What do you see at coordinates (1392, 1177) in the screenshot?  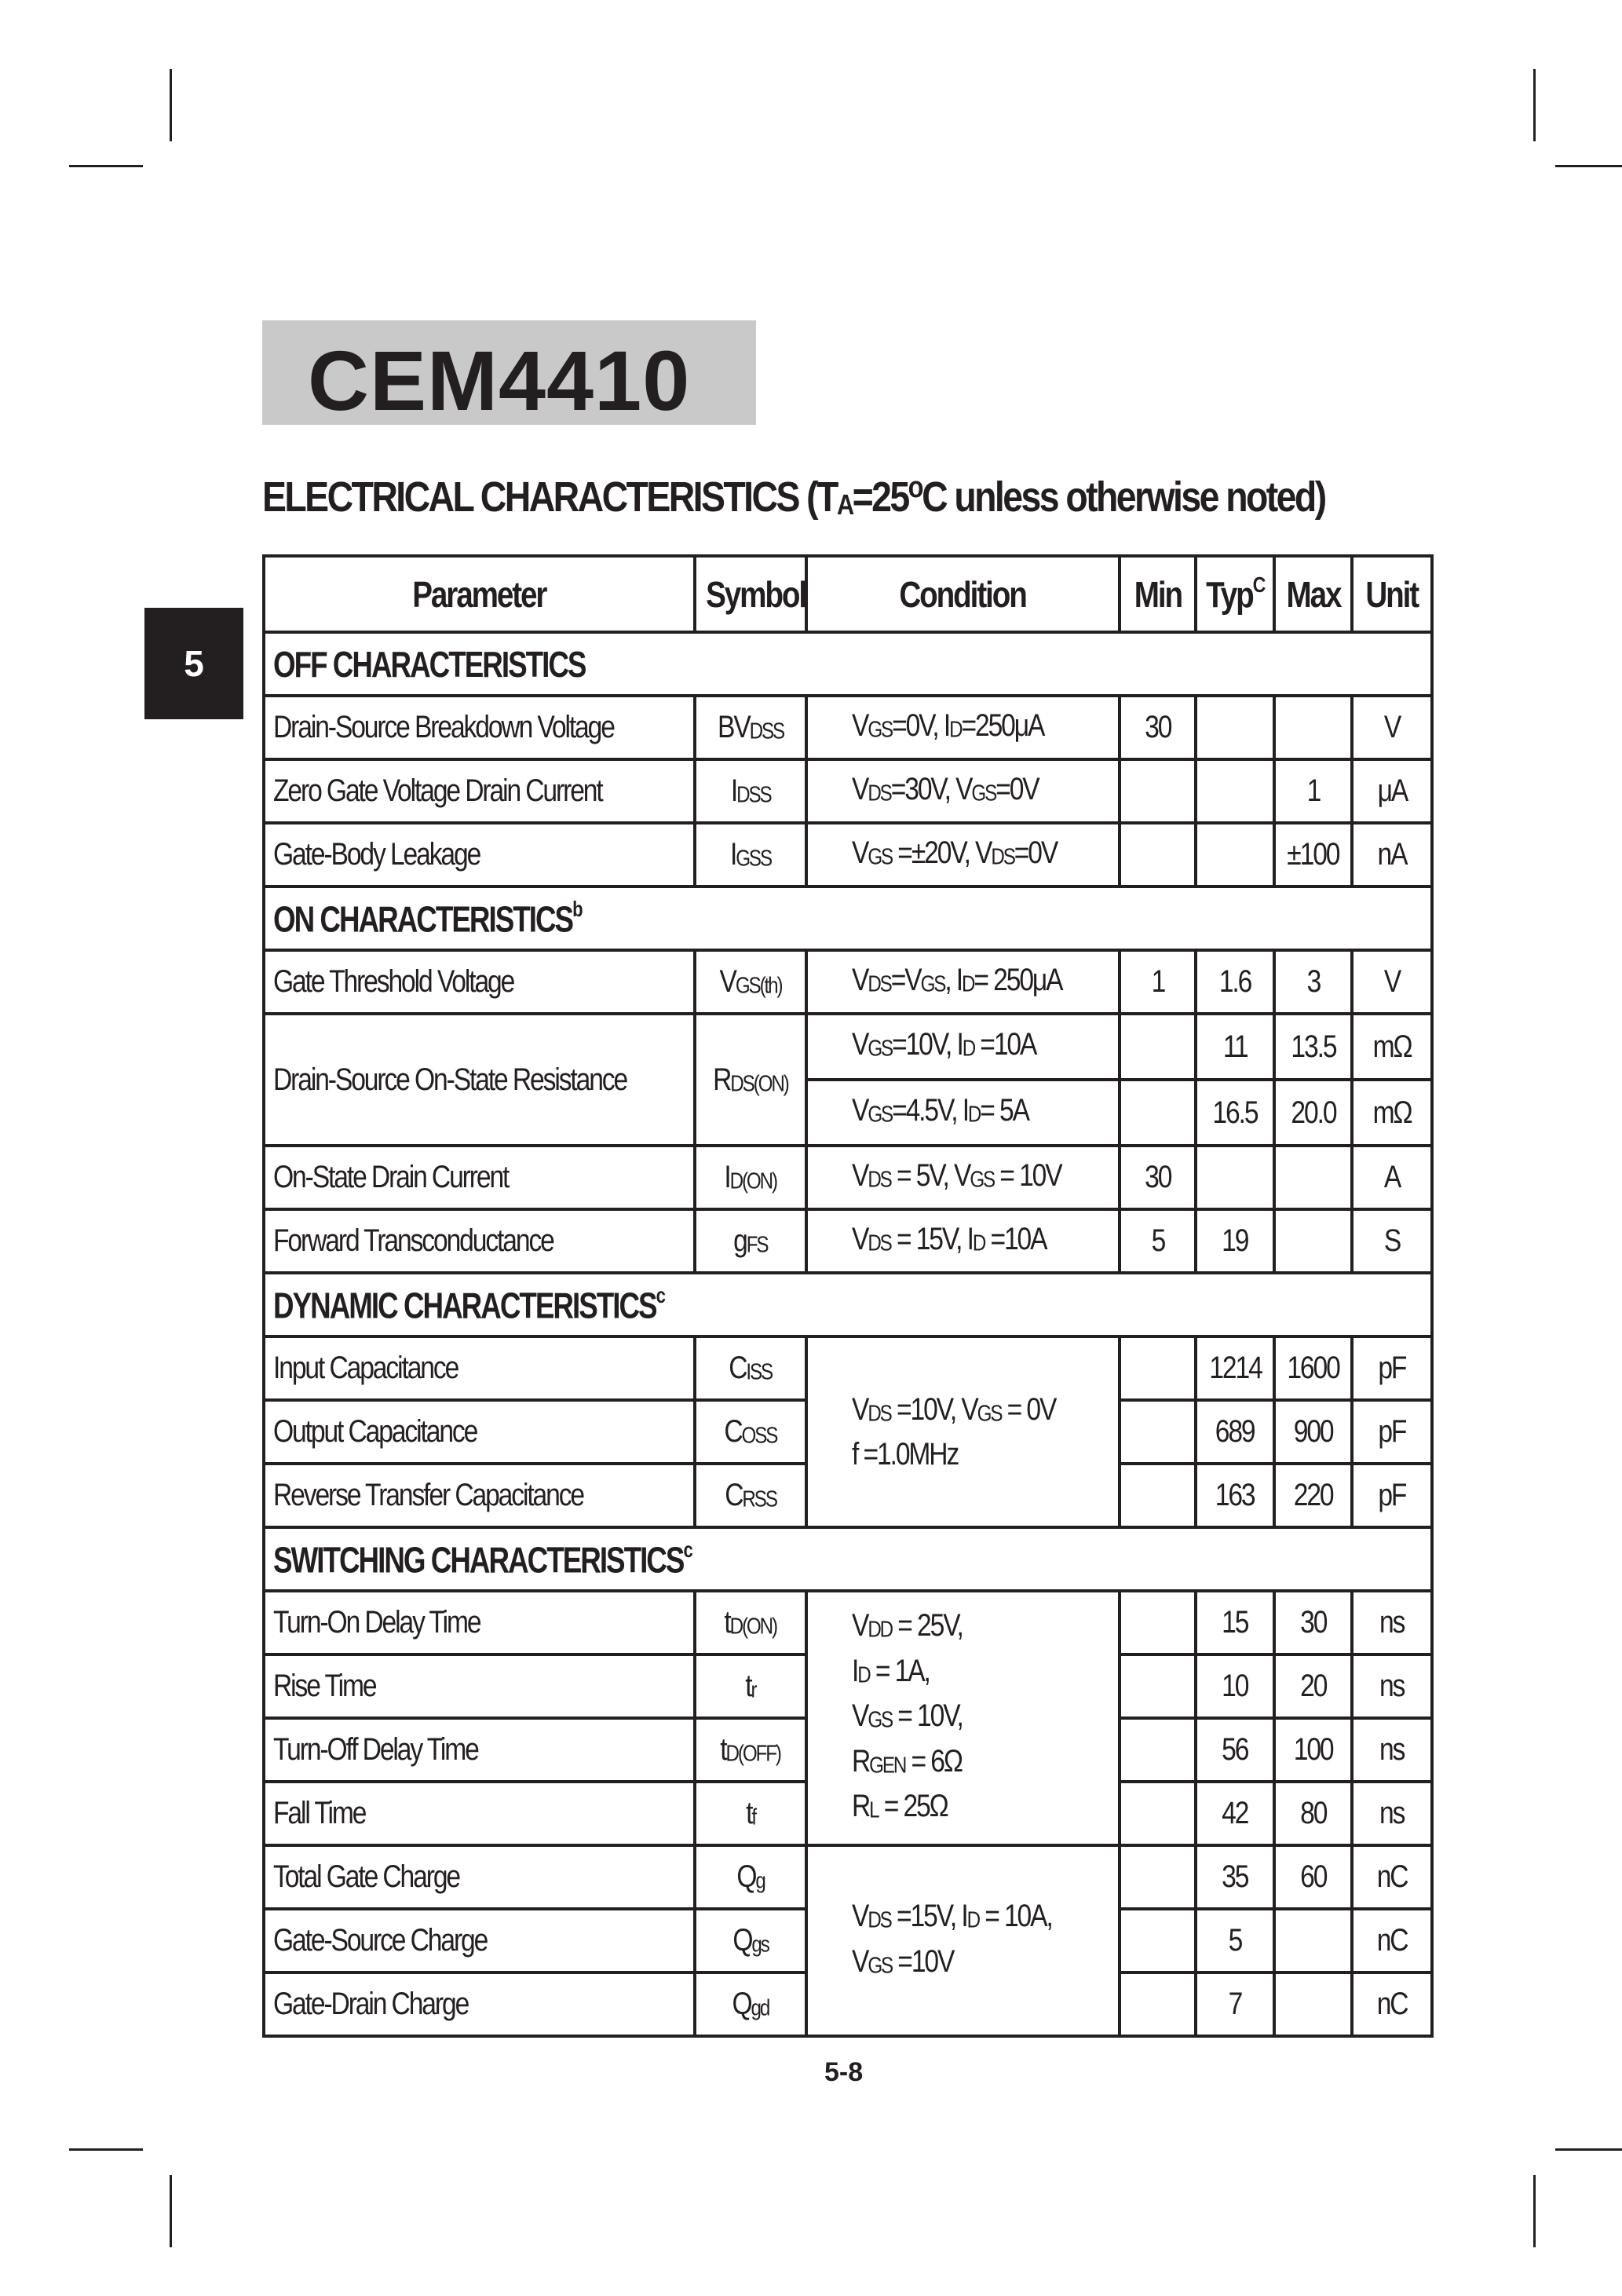 I see `unit-cell: A` at bounding box center [1392, 1177].